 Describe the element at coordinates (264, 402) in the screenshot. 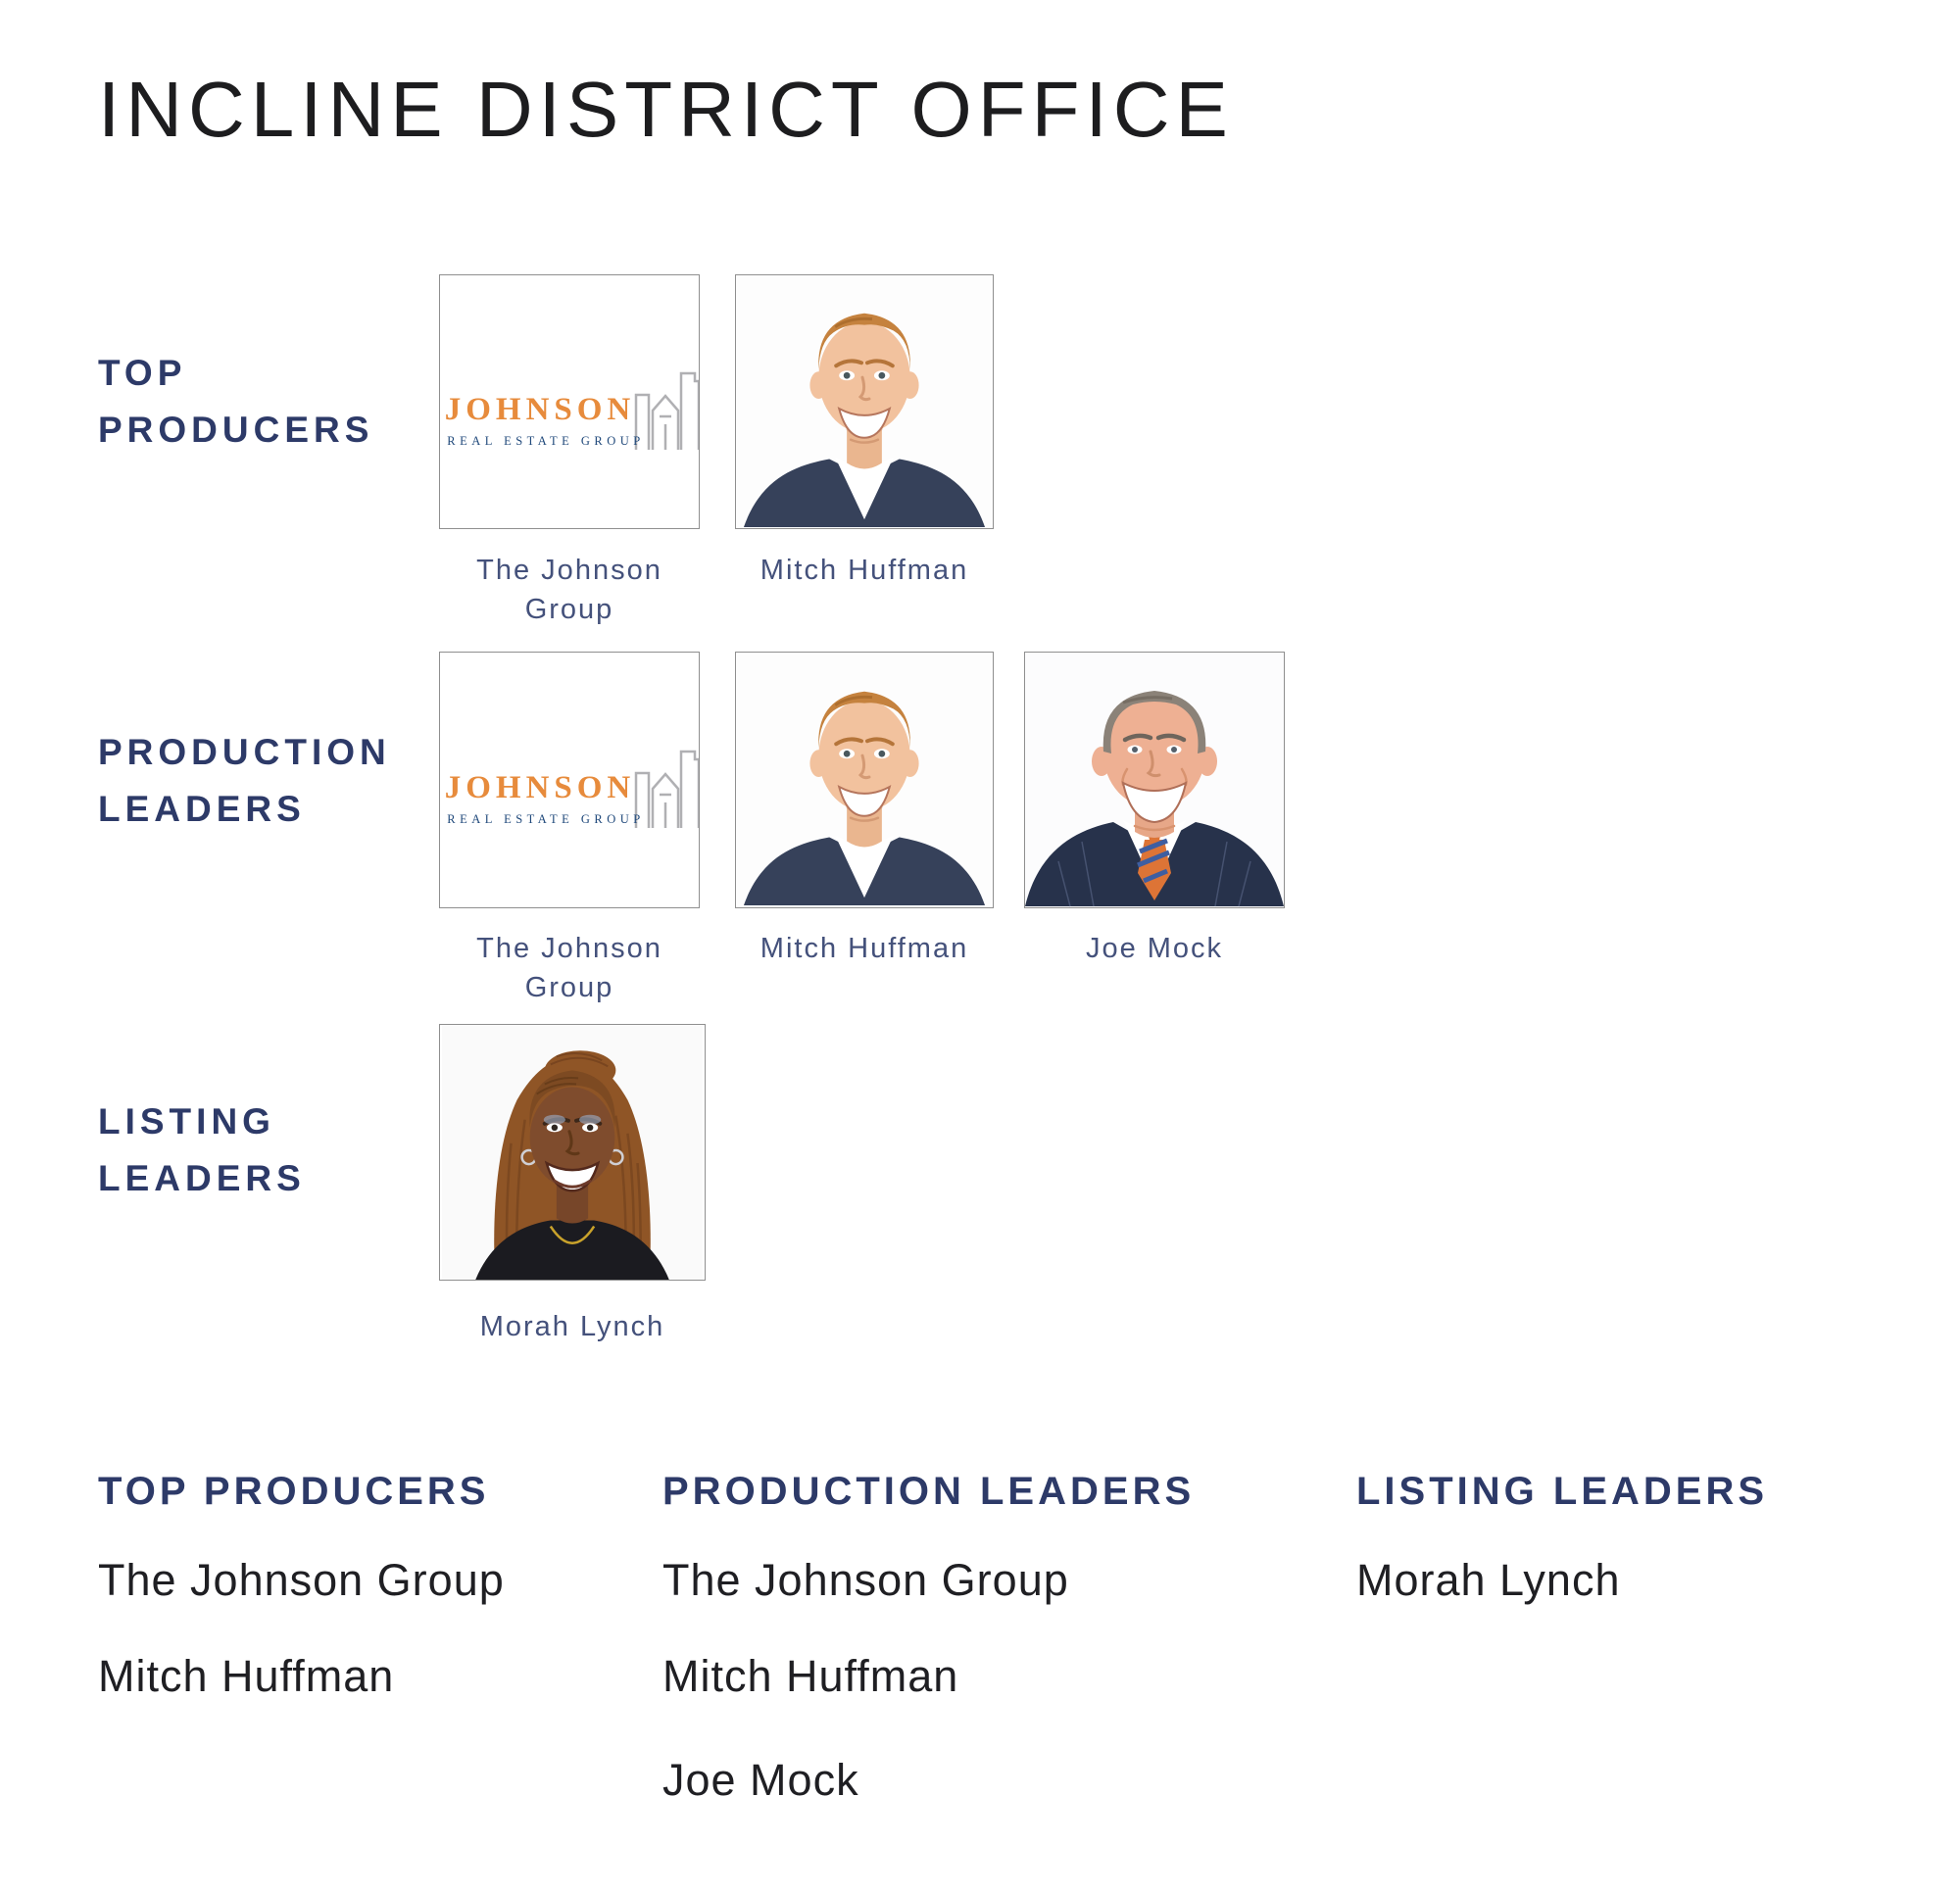

I see `section-label-top-producers: TOP PRODUCERS` at that location.